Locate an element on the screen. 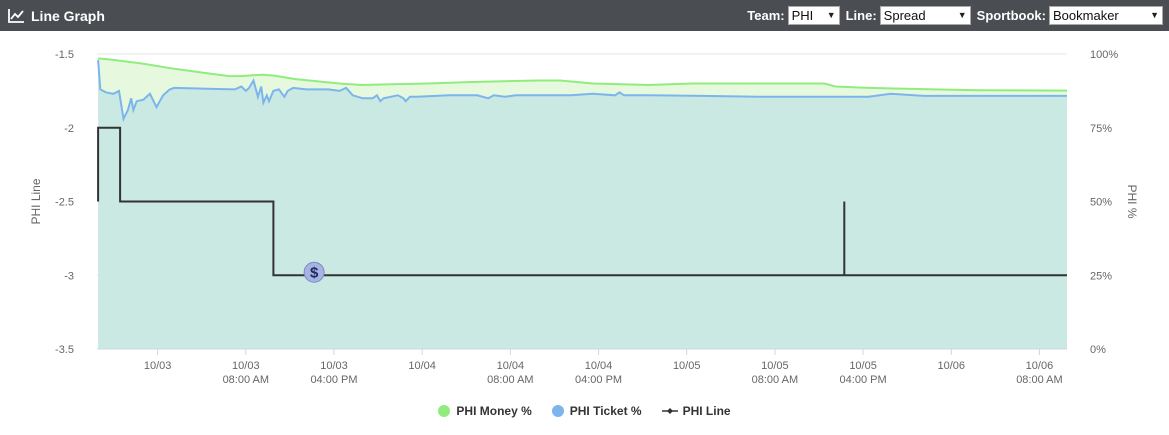 This screenshot has height=435, width=1169. y-tick-label-right: 25% is located at coordinates (1101, 276).